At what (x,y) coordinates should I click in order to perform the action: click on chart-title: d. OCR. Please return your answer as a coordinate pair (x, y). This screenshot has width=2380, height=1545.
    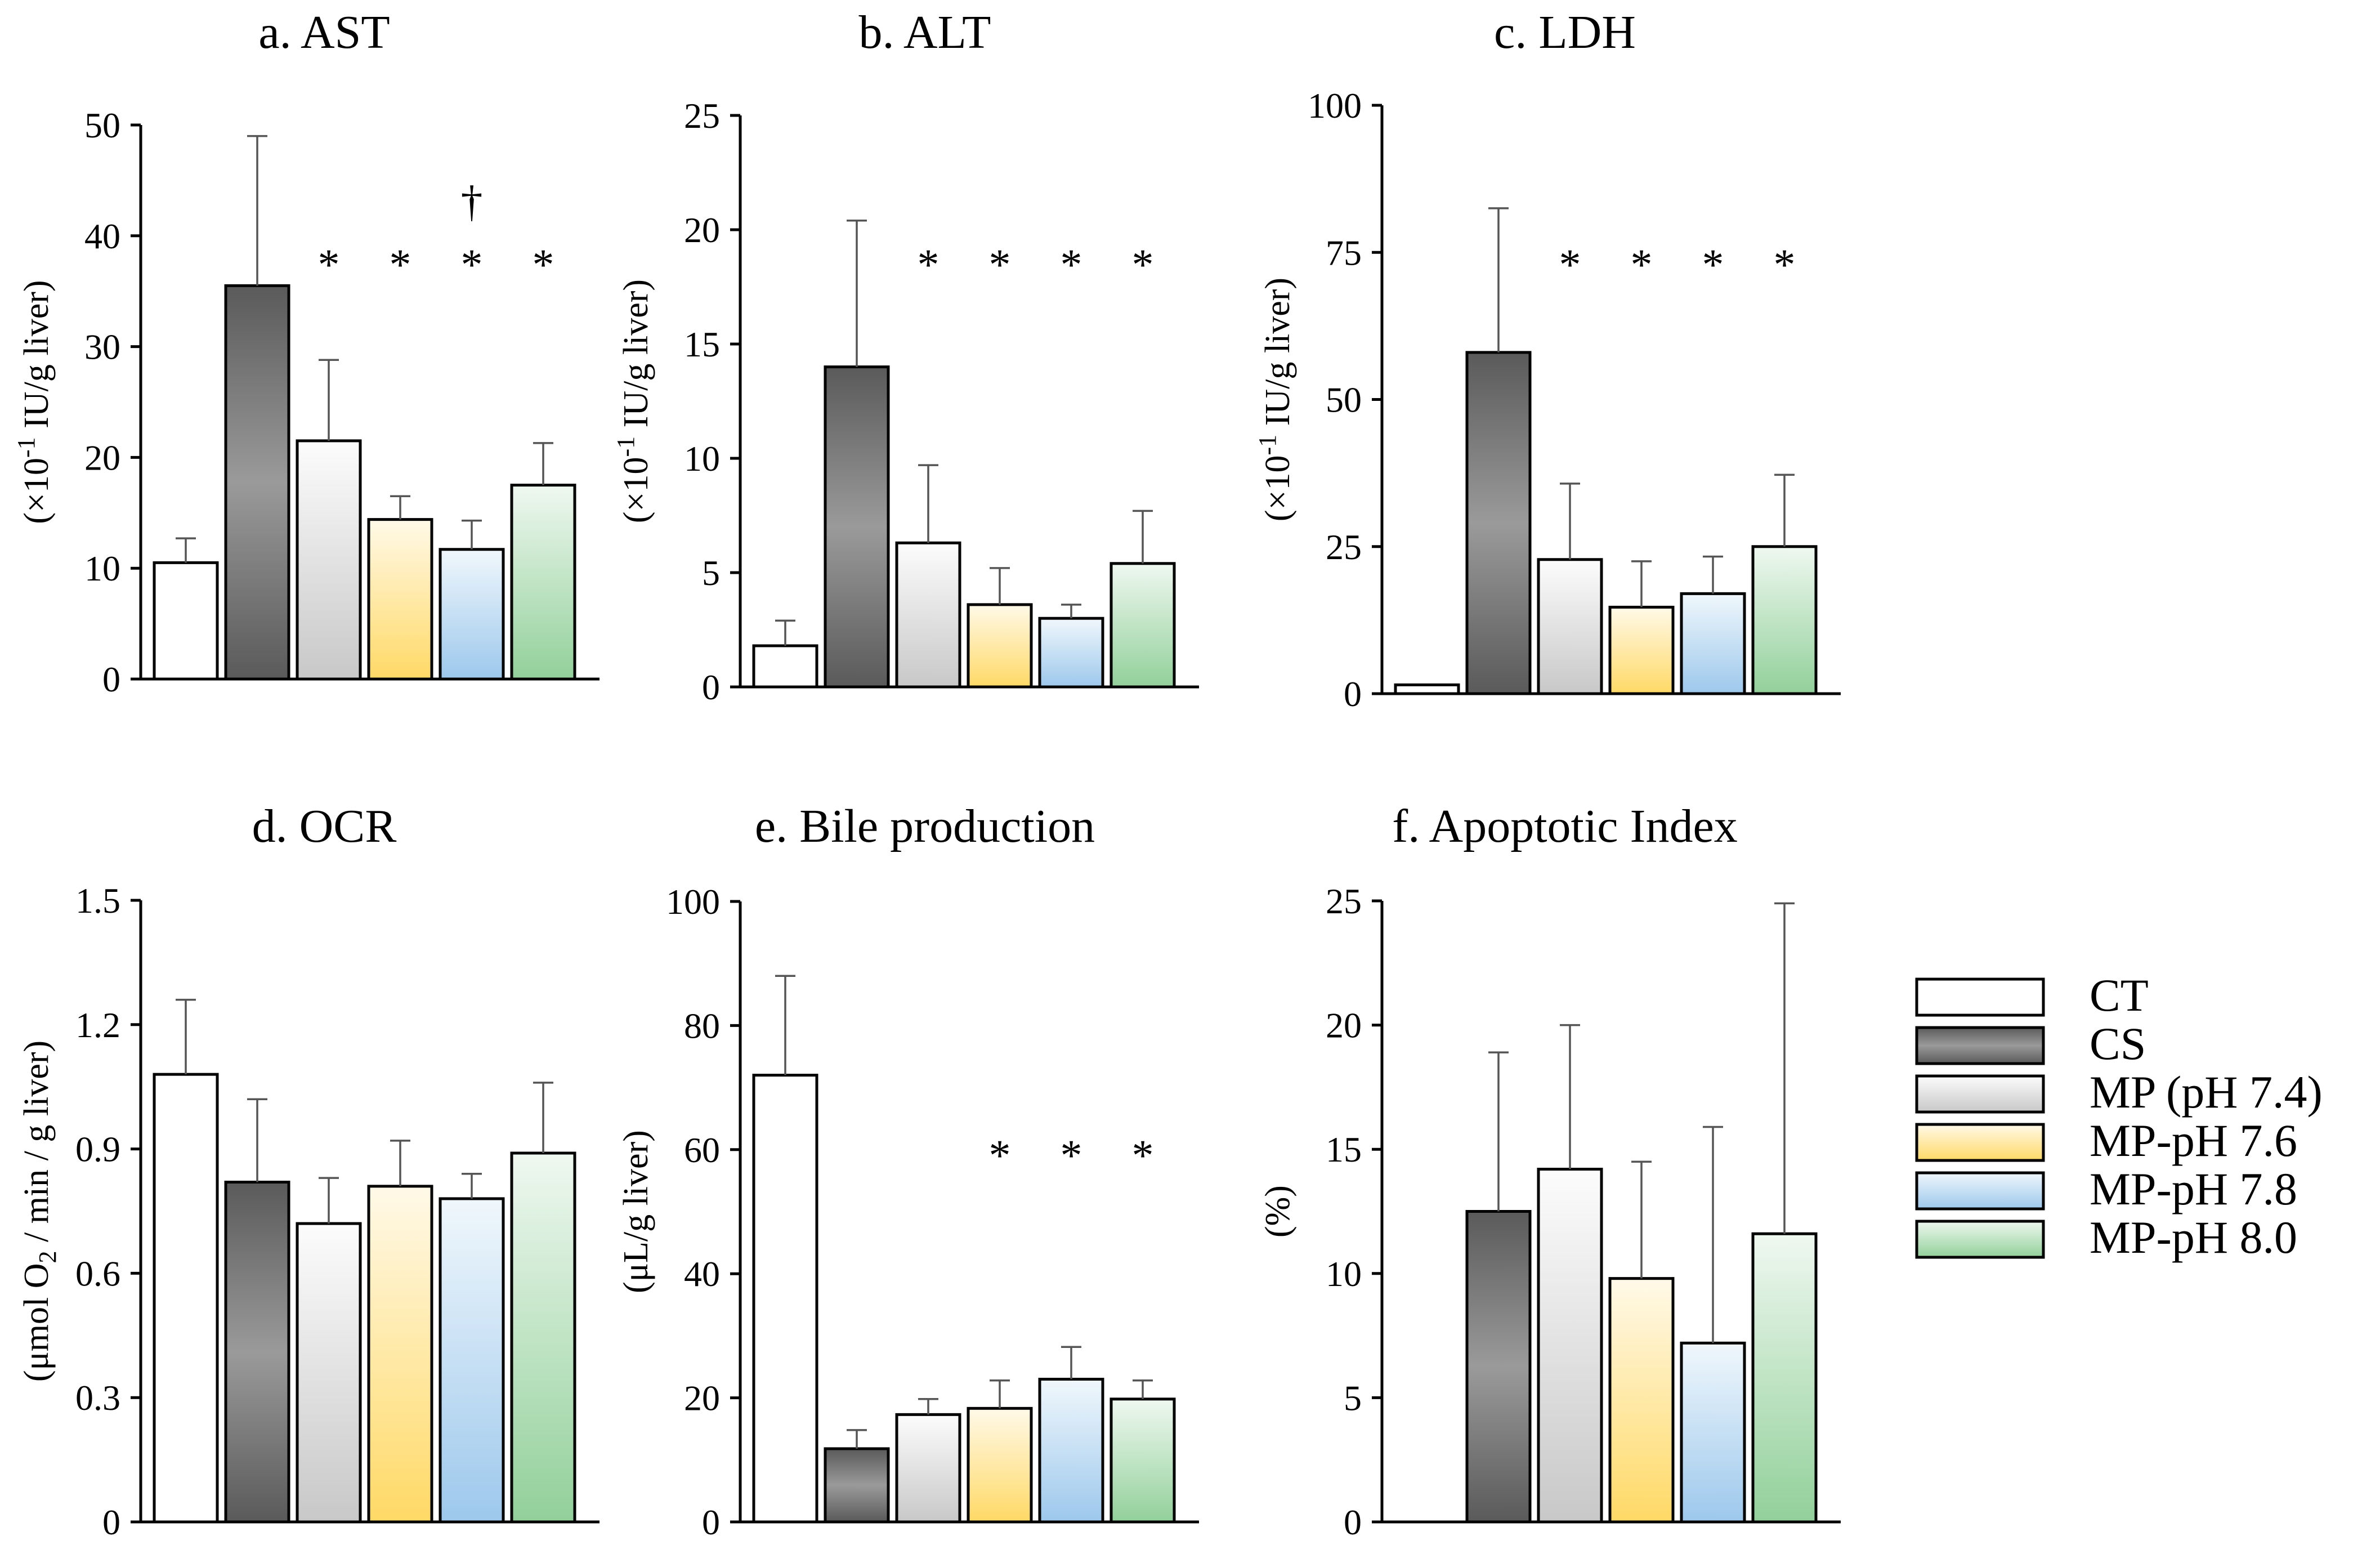
    Looking at the image, I should click on (324, 826).